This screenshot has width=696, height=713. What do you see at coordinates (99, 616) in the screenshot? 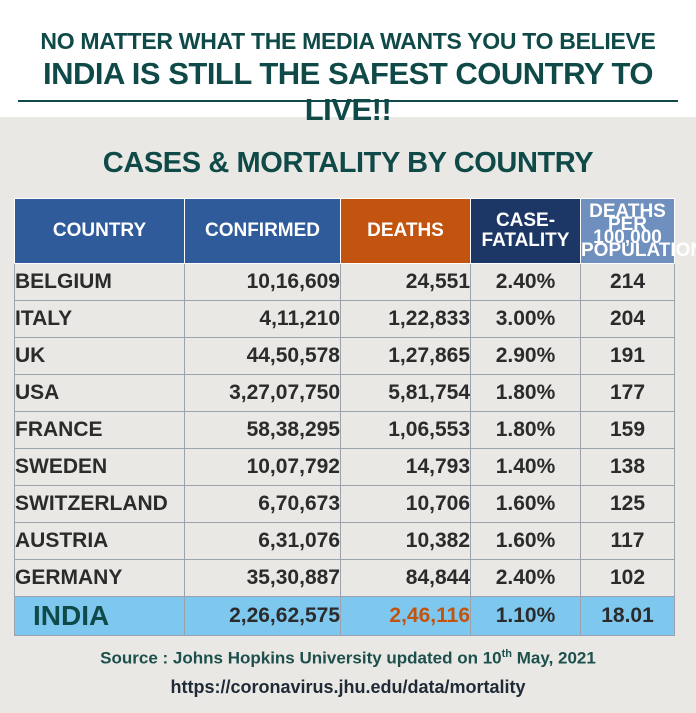
I see `cell-country: INDIA` at bounding box center [99, 616].